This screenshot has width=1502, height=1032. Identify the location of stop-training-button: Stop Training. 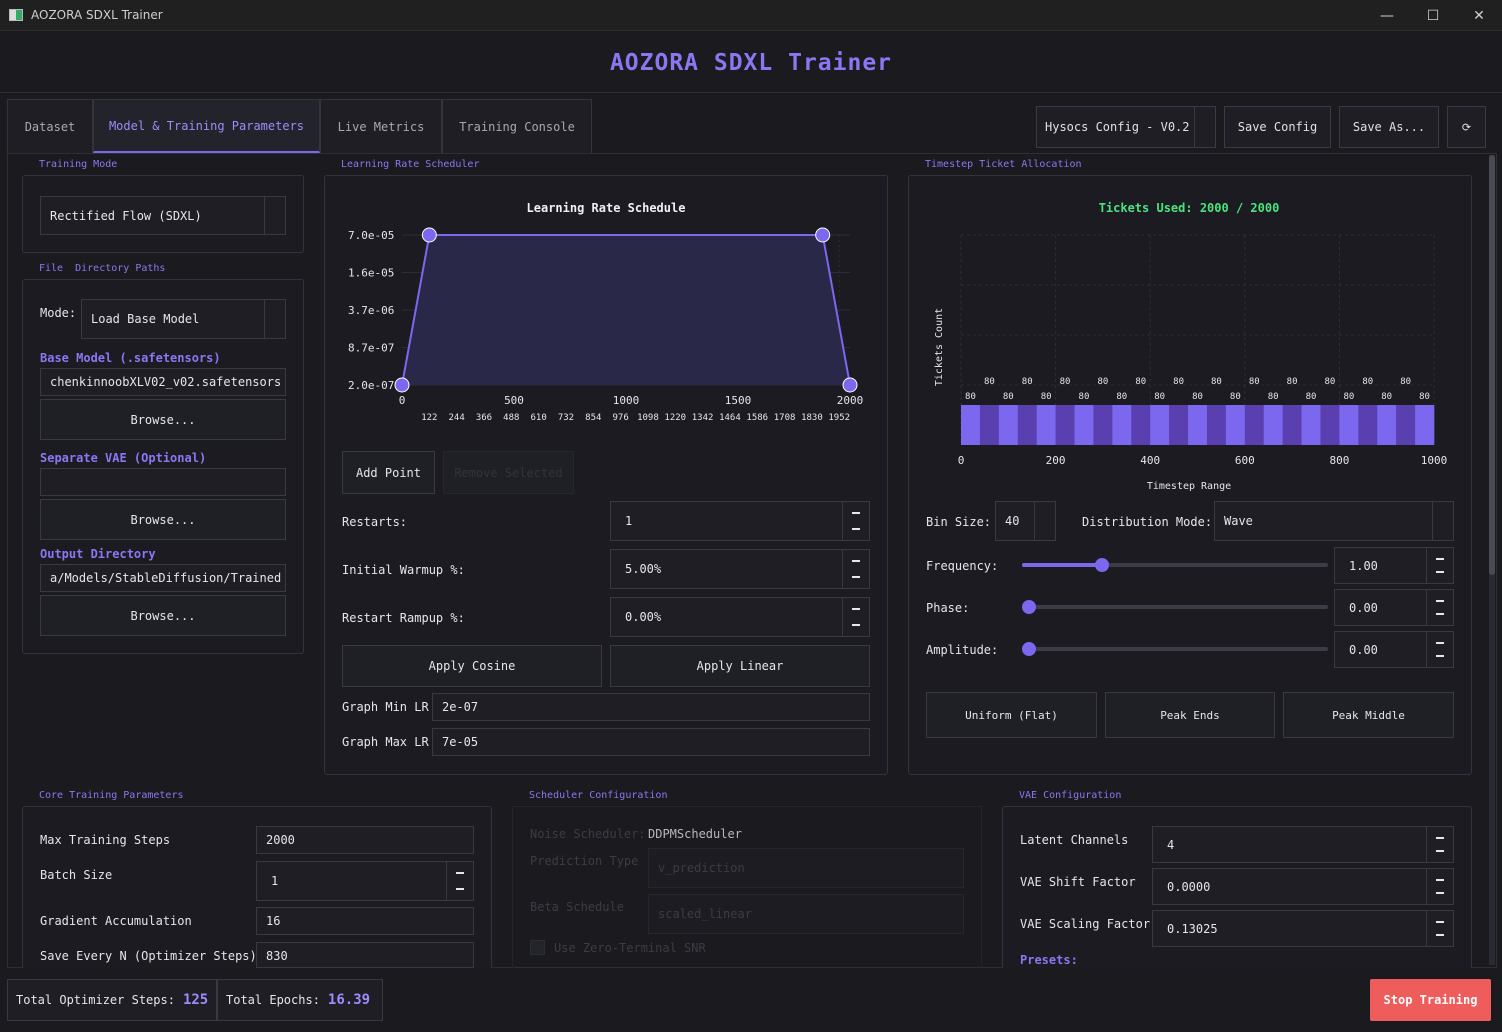
(1430, 1000).